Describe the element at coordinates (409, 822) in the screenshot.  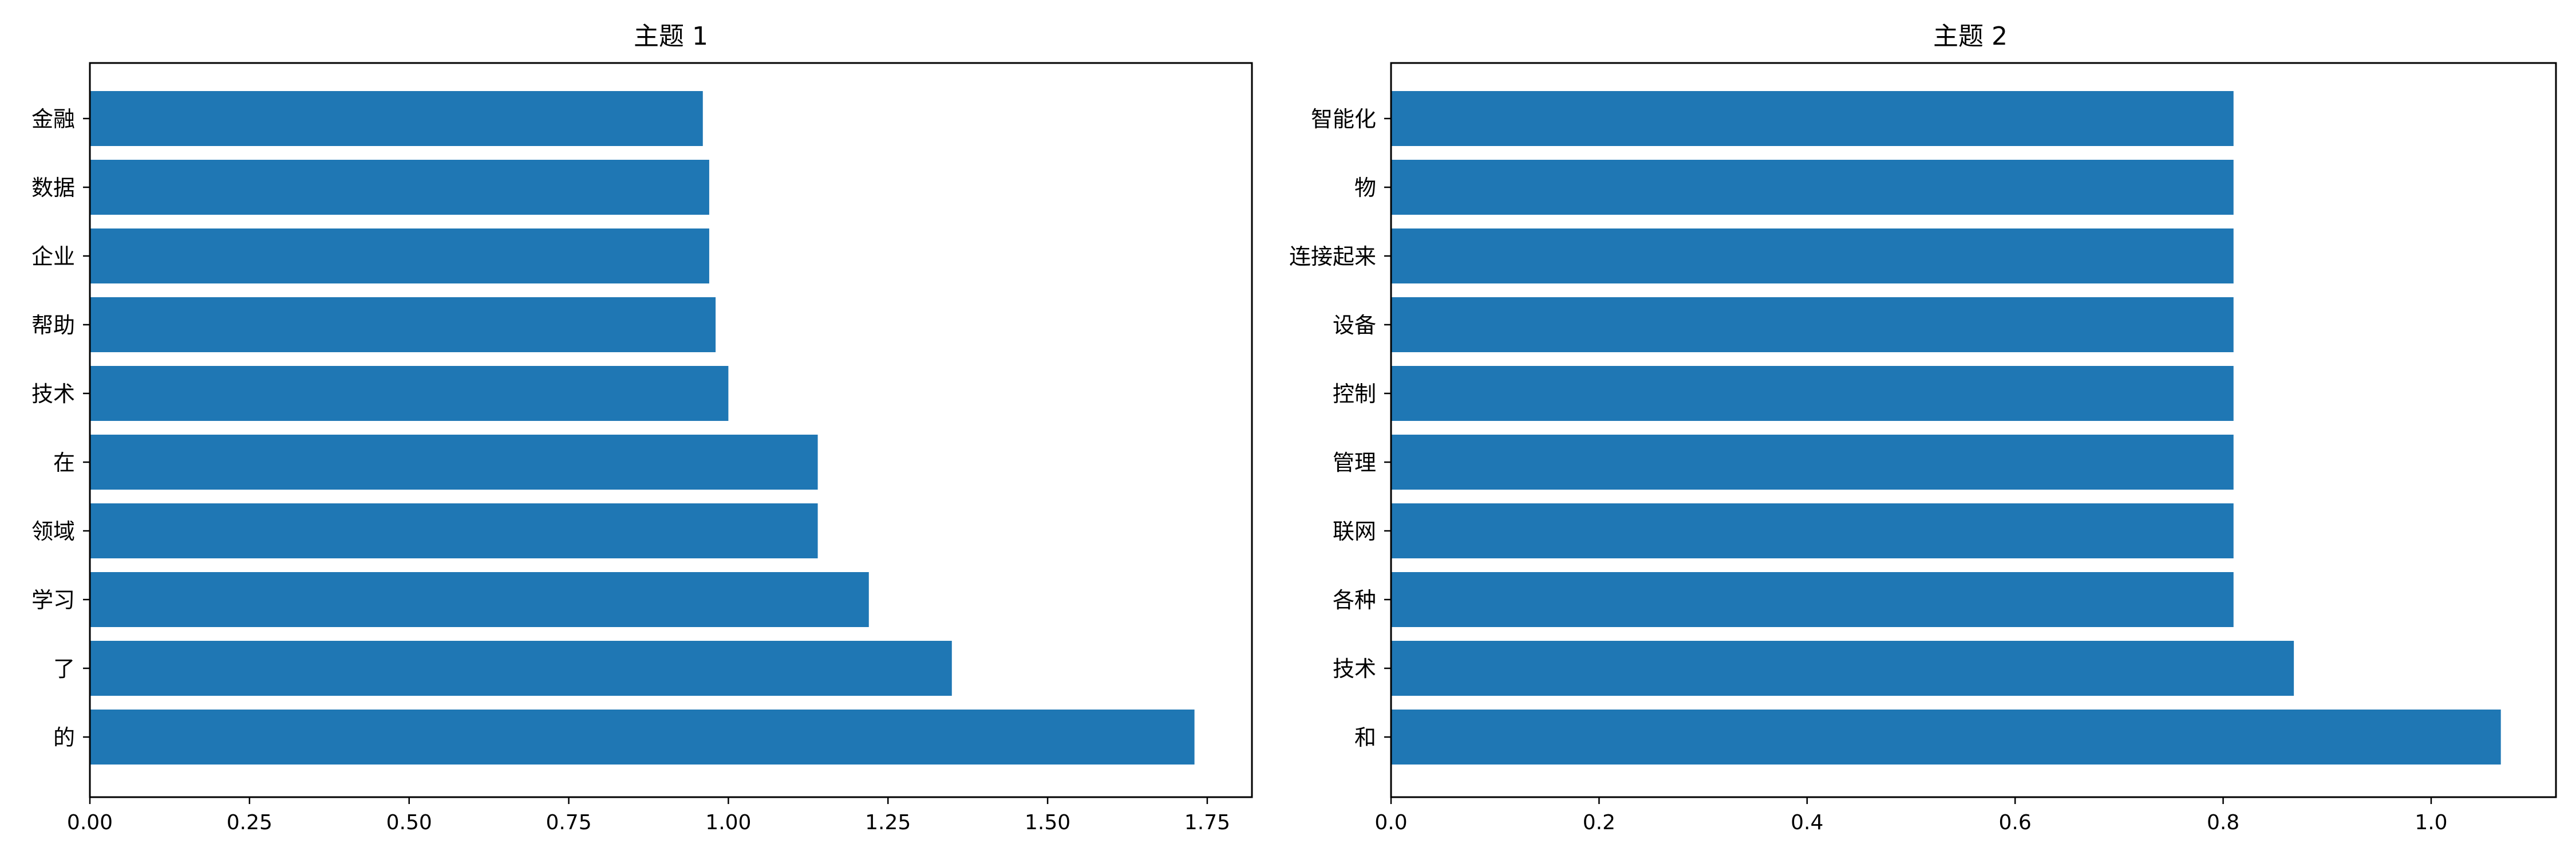
I see `x-tick-label: 0.50` at that location.